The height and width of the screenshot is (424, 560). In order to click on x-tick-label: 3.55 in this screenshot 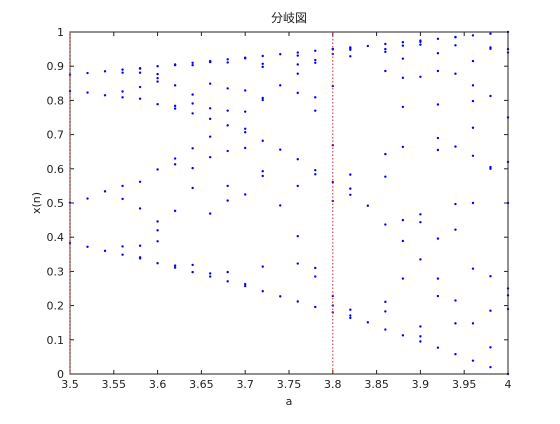, I will do `click(114, 384)`.